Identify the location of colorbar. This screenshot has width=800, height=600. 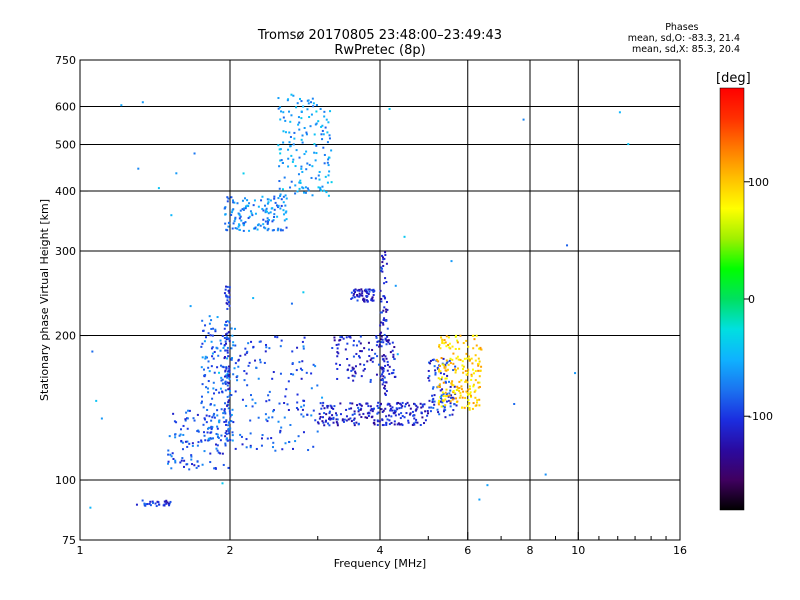
(732, 299).